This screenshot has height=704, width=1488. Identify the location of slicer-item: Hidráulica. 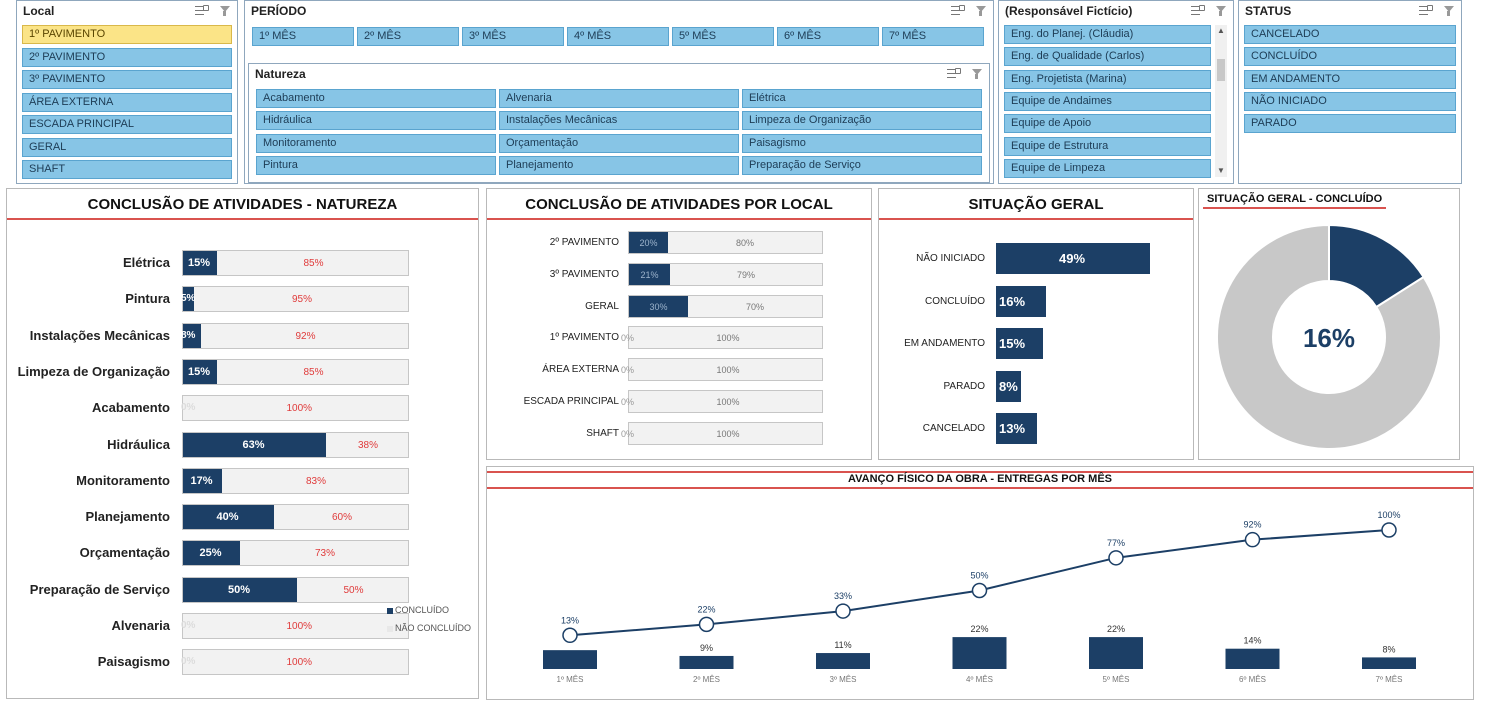
(376, 121).